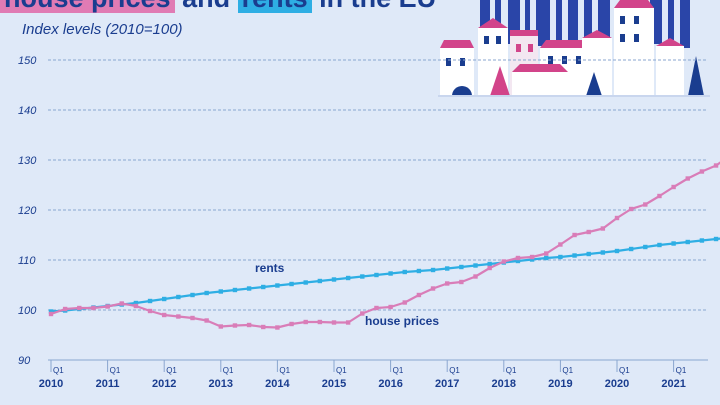 The image size is (720, 405). Describe the element at coordinates (574, 48) in the screenshot. I see `city-skyline-illustration` at that location.